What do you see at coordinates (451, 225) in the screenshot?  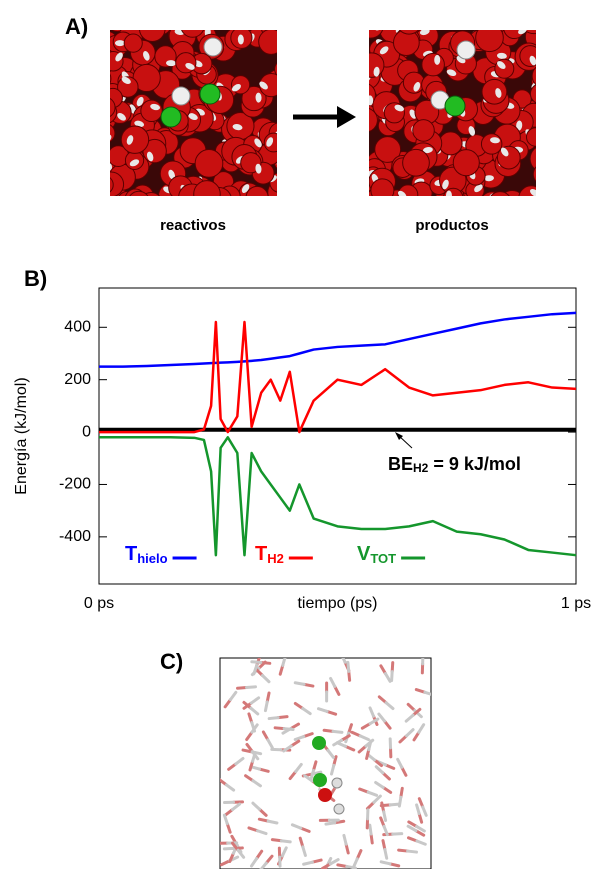 I see `caption: productos` at bounding box center [451, 225].